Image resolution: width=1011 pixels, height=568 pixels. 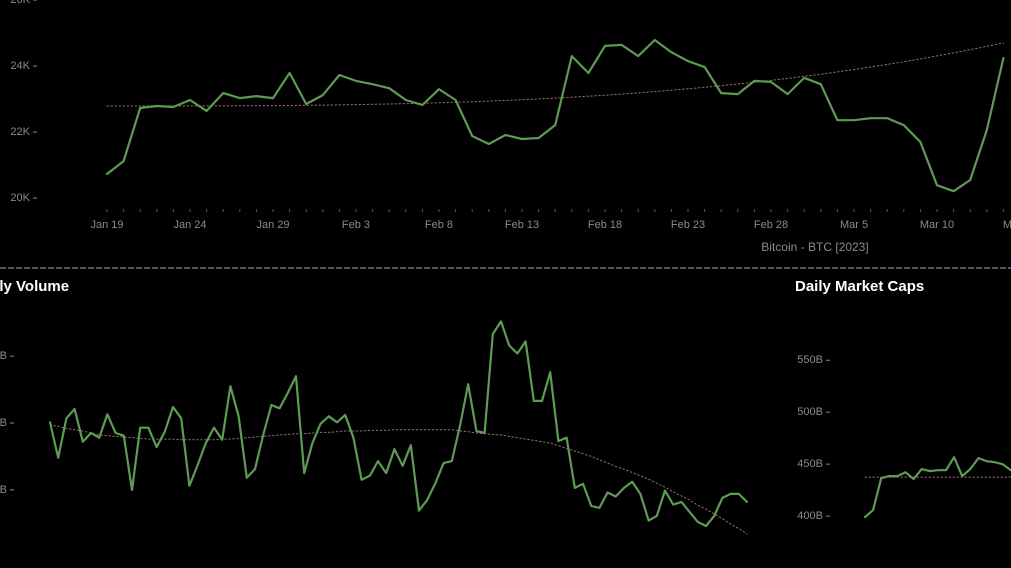 What do you see at coordinates (937, 225) in the screenshot?
I see `x-tick-label: Mar 10` at bounding box center [937, 225].